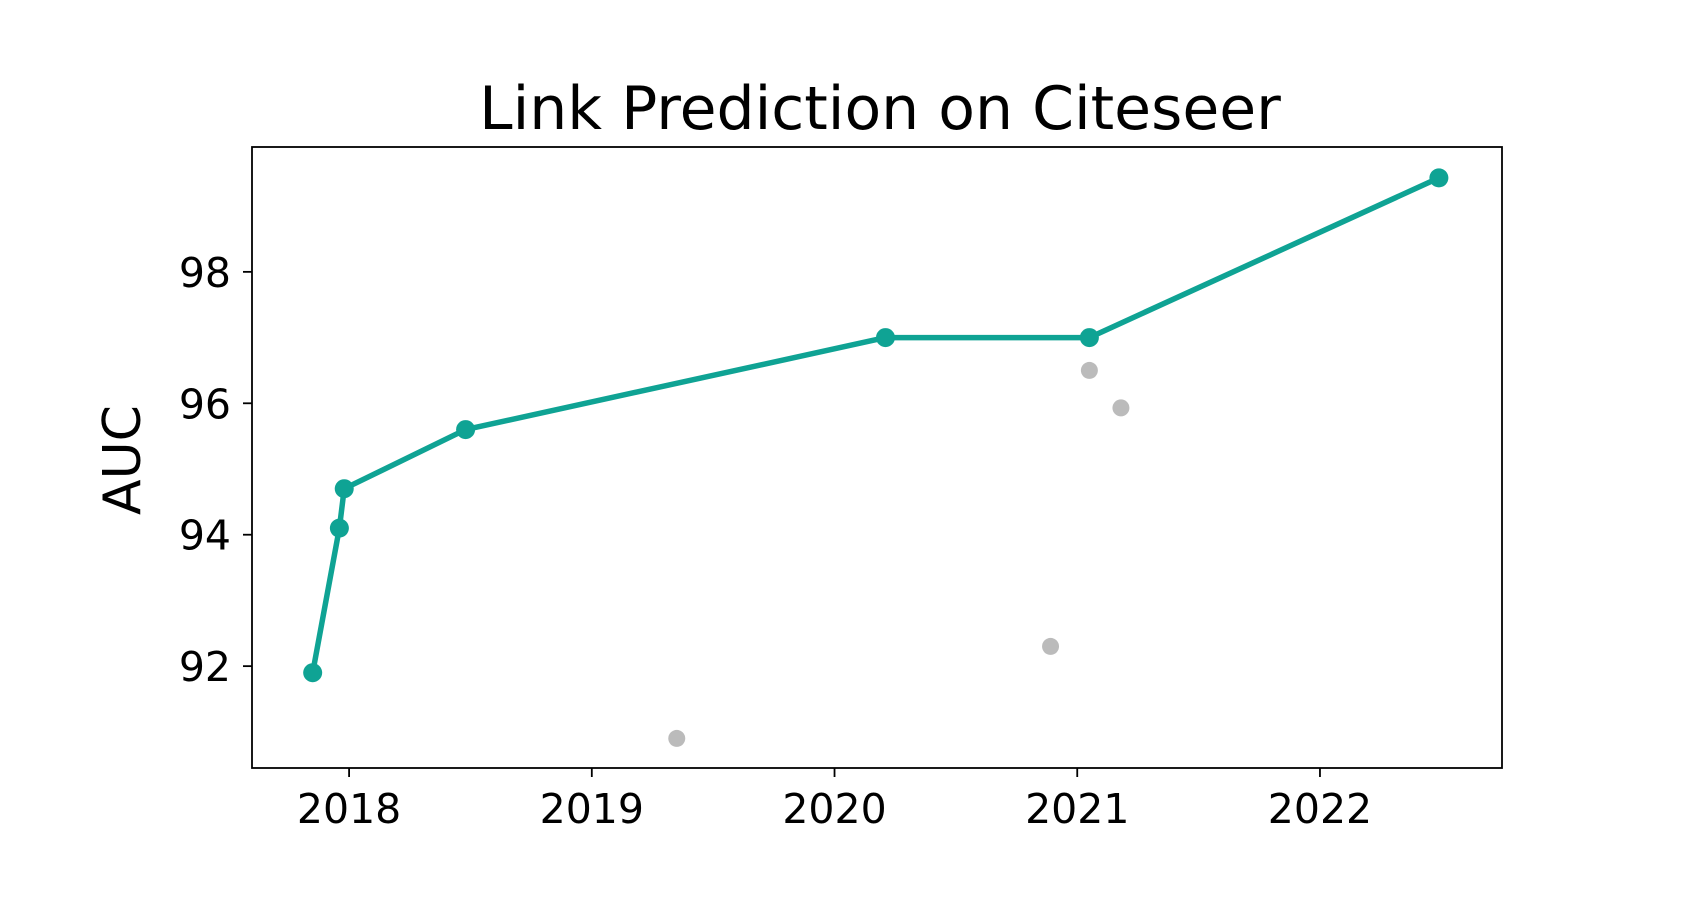  I want to click on chart-title: Link Prediction on Citeseer, so click(880, 109).